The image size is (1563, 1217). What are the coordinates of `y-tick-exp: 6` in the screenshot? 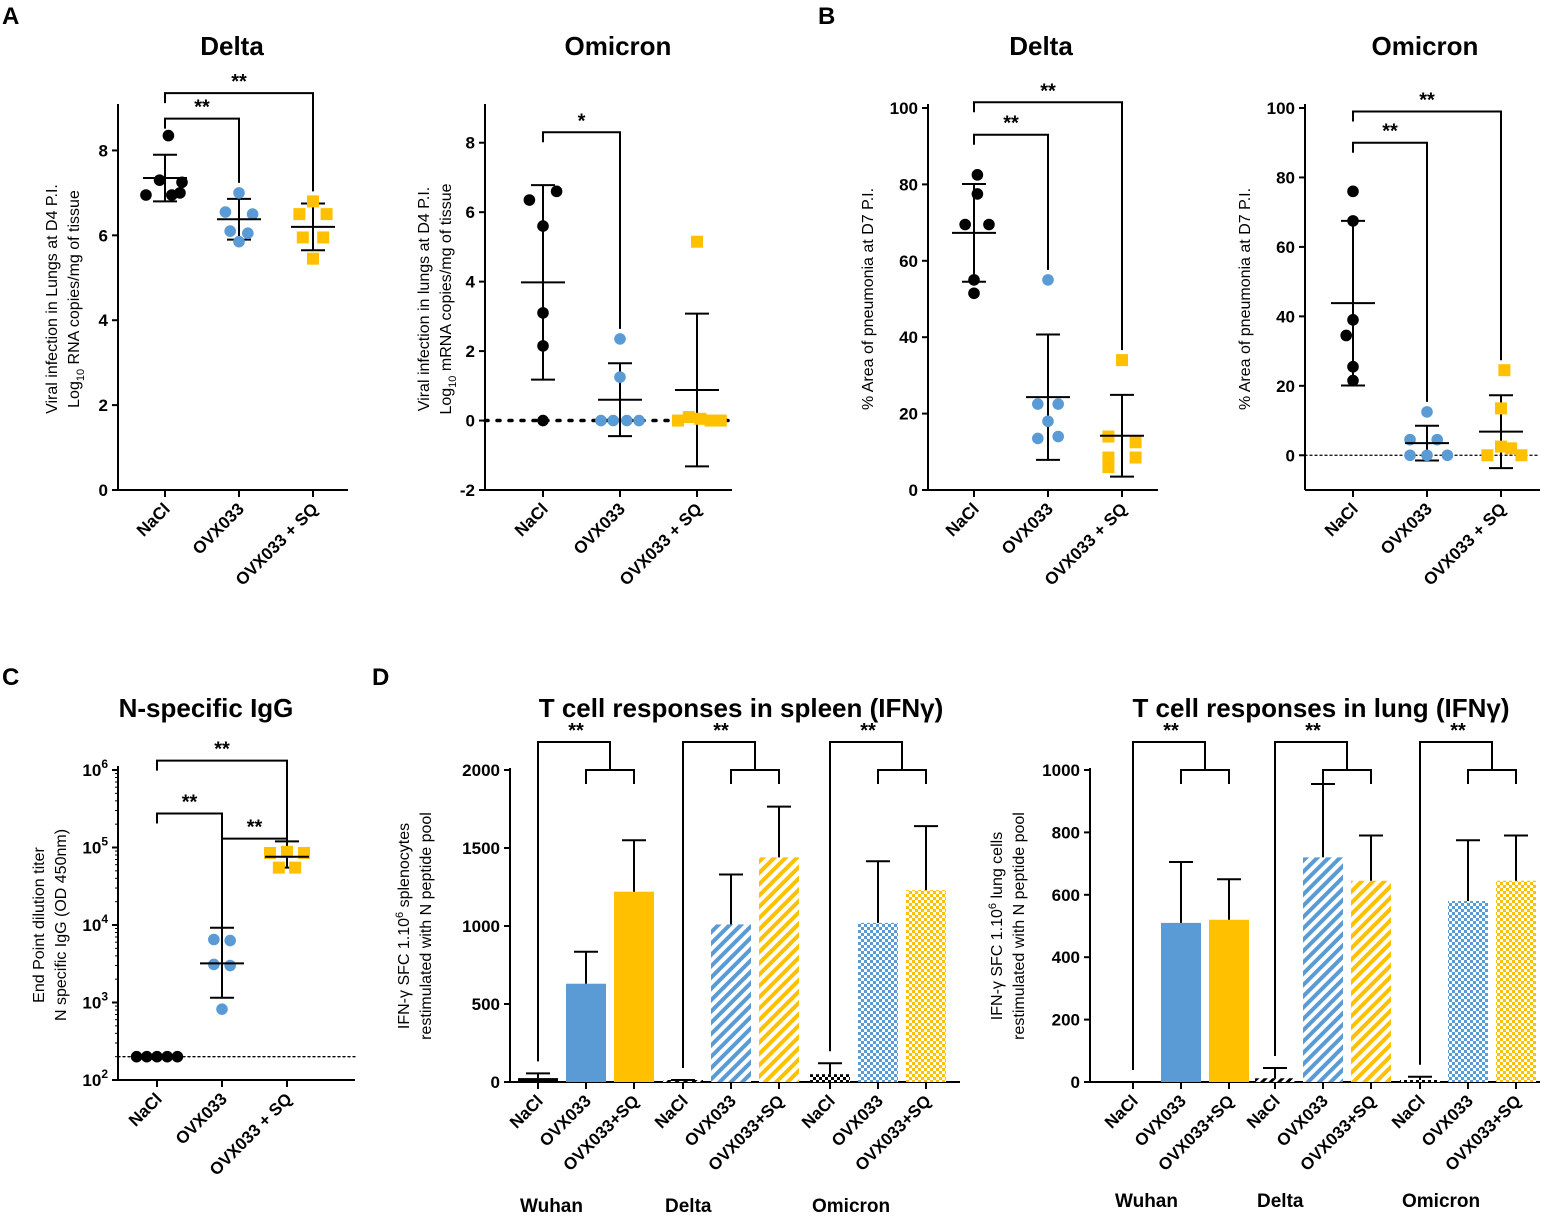 It's located at (104, 764).